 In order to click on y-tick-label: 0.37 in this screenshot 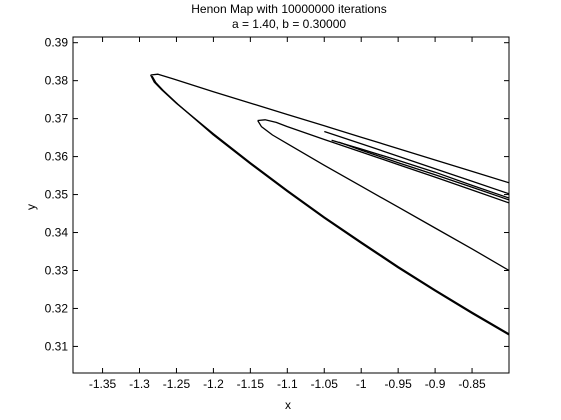, I will do `click(57, 119)`.